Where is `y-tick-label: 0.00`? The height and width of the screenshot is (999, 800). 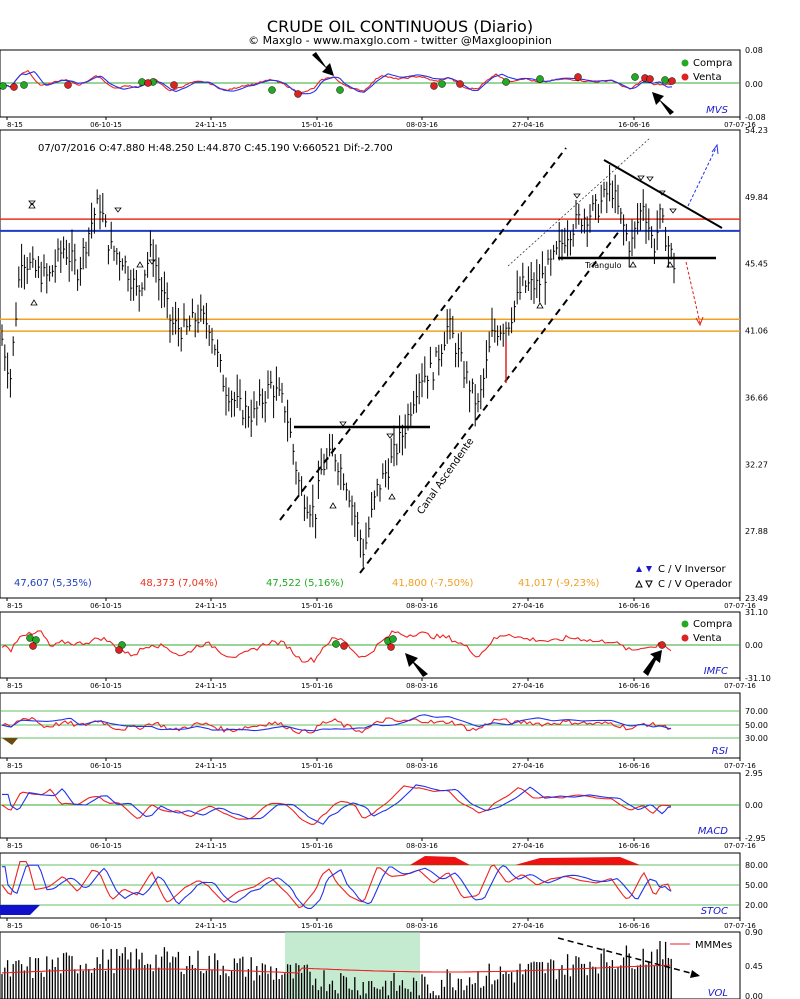
y-tick-label: 0.00 is located at coordinates (754, 645).